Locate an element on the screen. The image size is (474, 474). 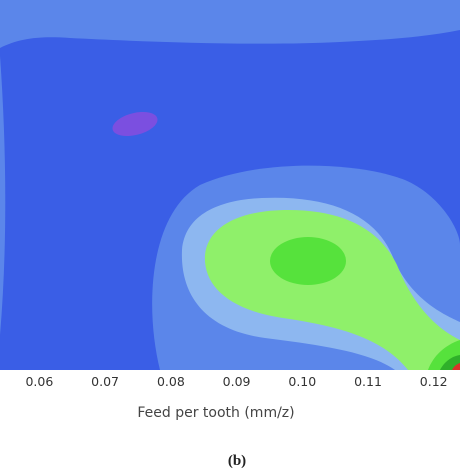
x-tick-label: 0.10 is located at coordinates (302, 381).